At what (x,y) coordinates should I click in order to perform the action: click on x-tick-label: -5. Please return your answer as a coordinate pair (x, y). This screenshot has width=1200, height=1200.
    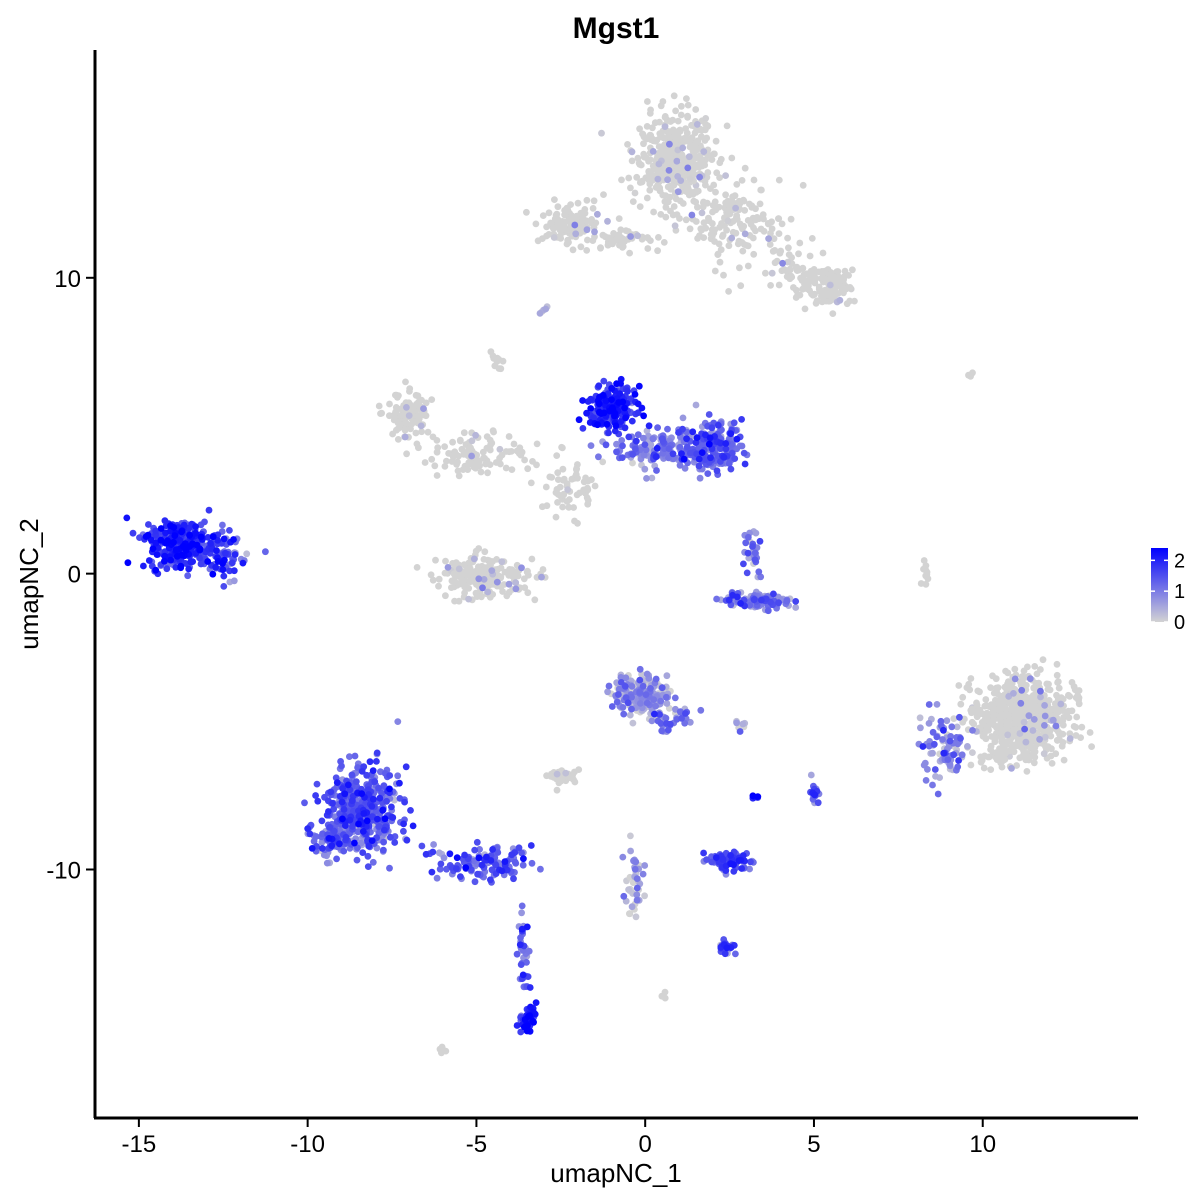
    Looking at the image, I should click on (476, 1144).